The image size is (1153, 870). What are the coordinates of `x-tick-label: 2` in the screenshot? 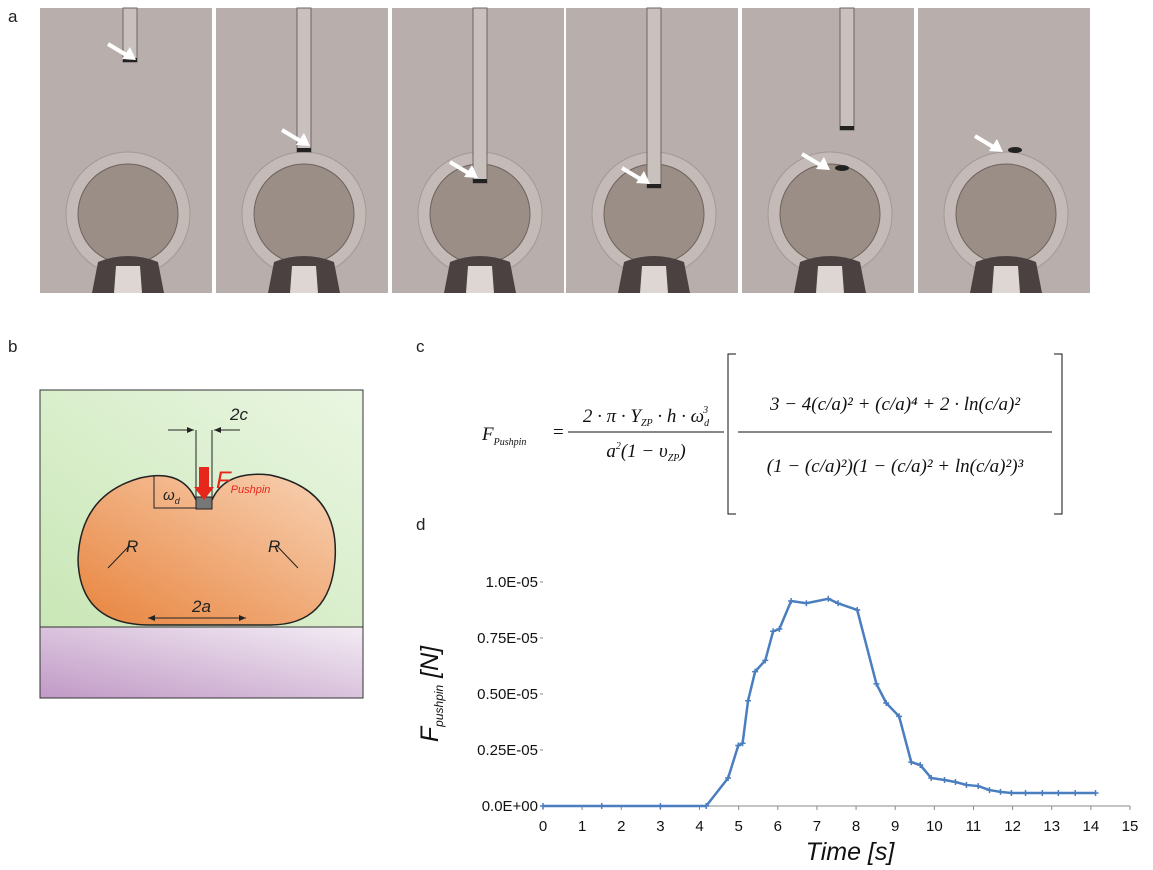 It's located at (621, 826).